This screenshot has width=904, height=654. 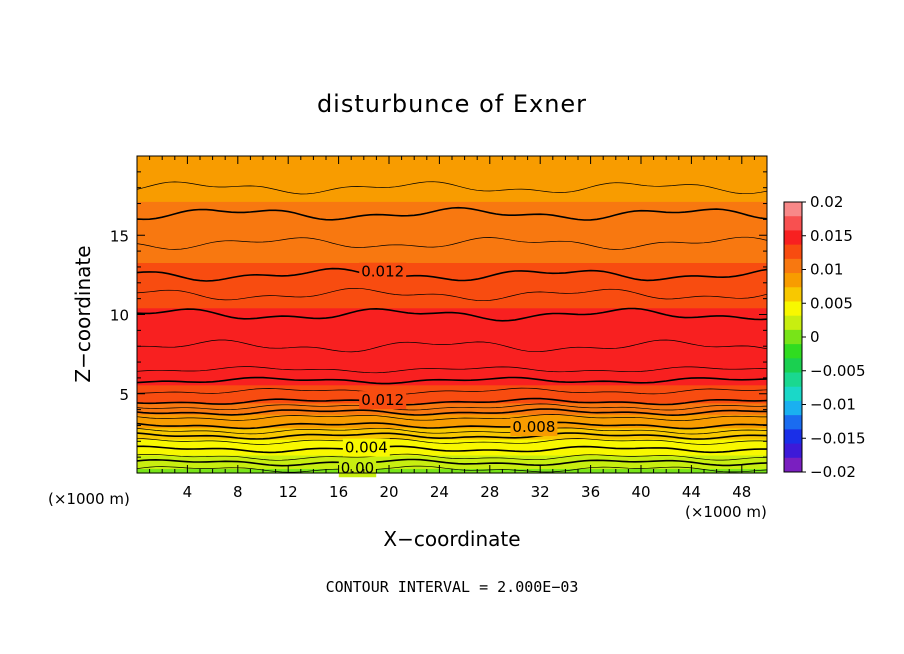 I want to click on contour-label: 0.00, so click(x=357, y=468).